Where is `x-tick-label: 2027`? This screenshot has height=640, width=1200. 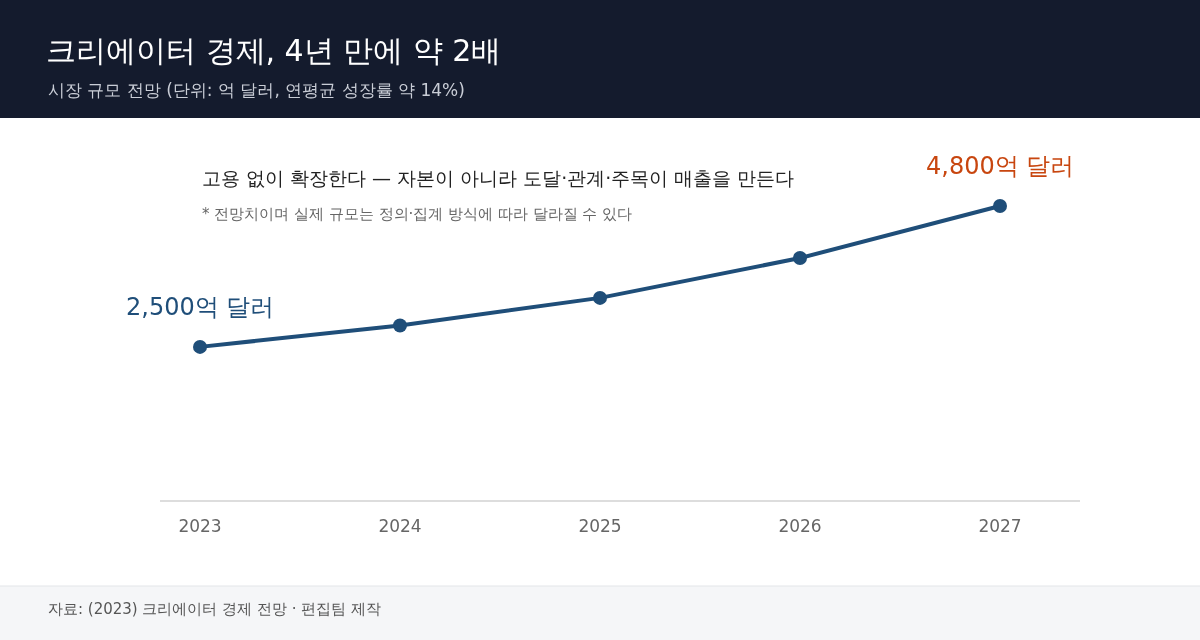 x-tick-label: 2027 is located at coordinates (1000, 526).